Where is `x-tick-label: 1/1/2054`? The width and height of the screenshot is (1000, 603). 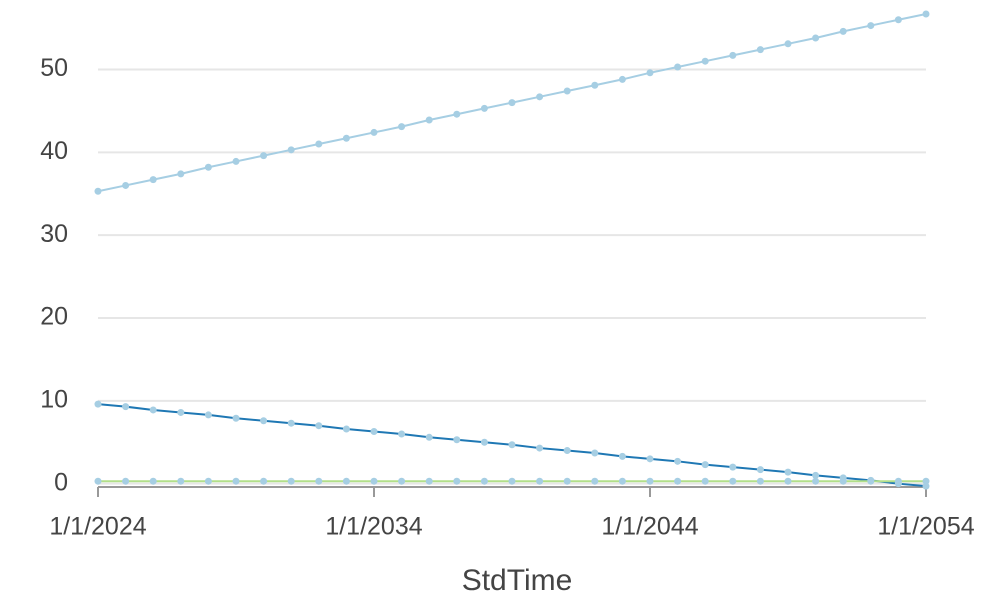
x-tick-label: 1/1/2054 is located at coordinates (925, 527).